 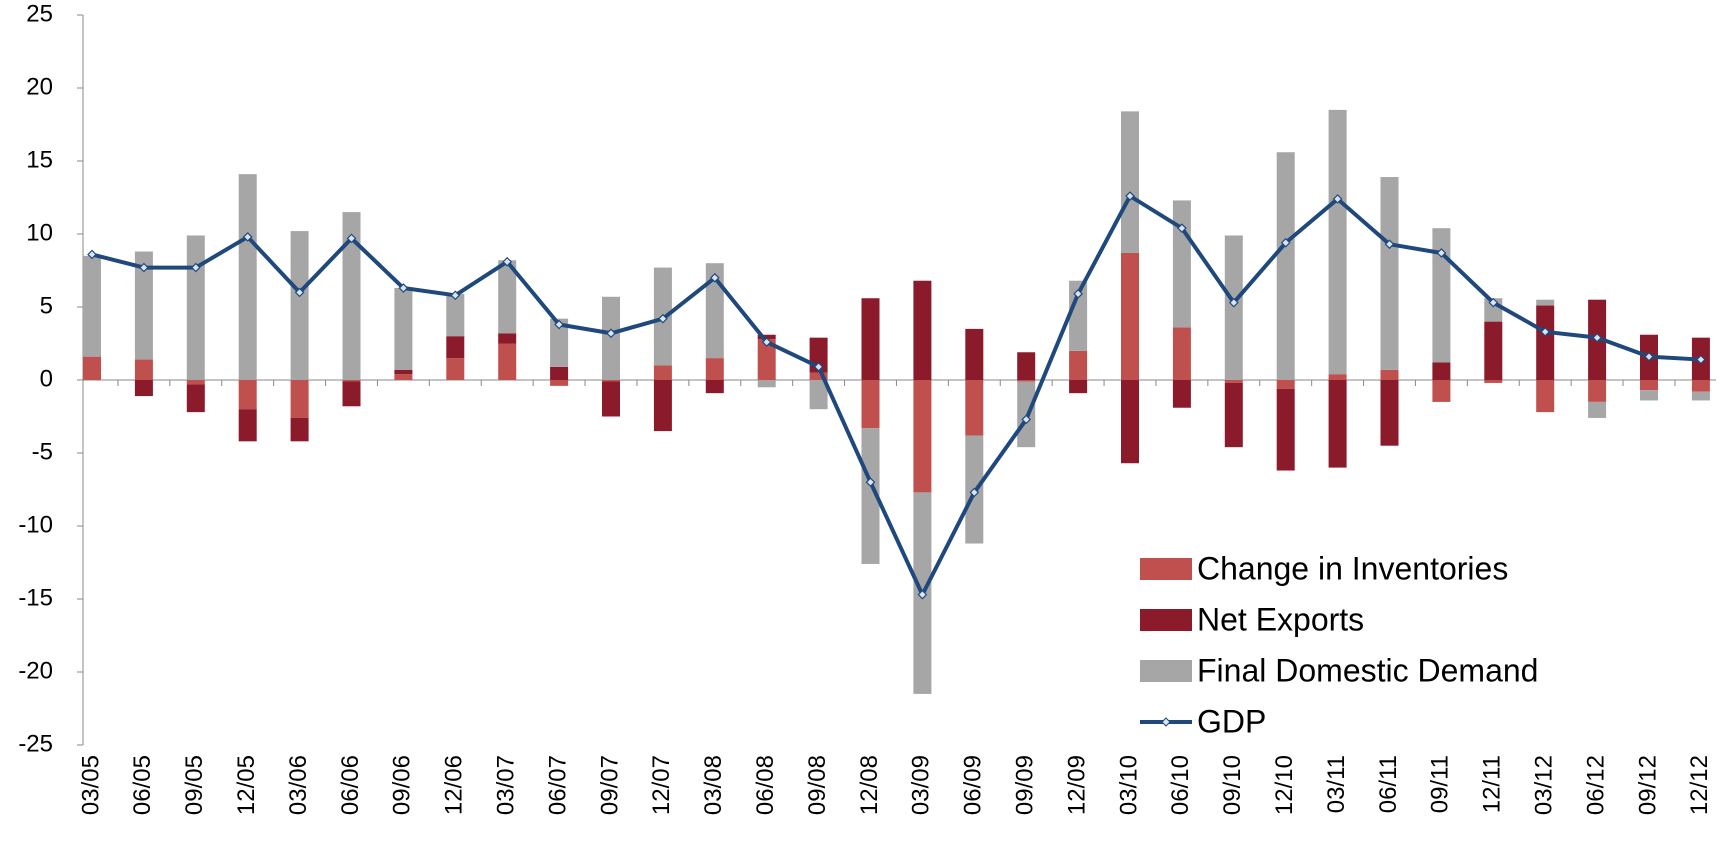 I want to click on legend-label: Net Exports, so click(x=1280, y=619).